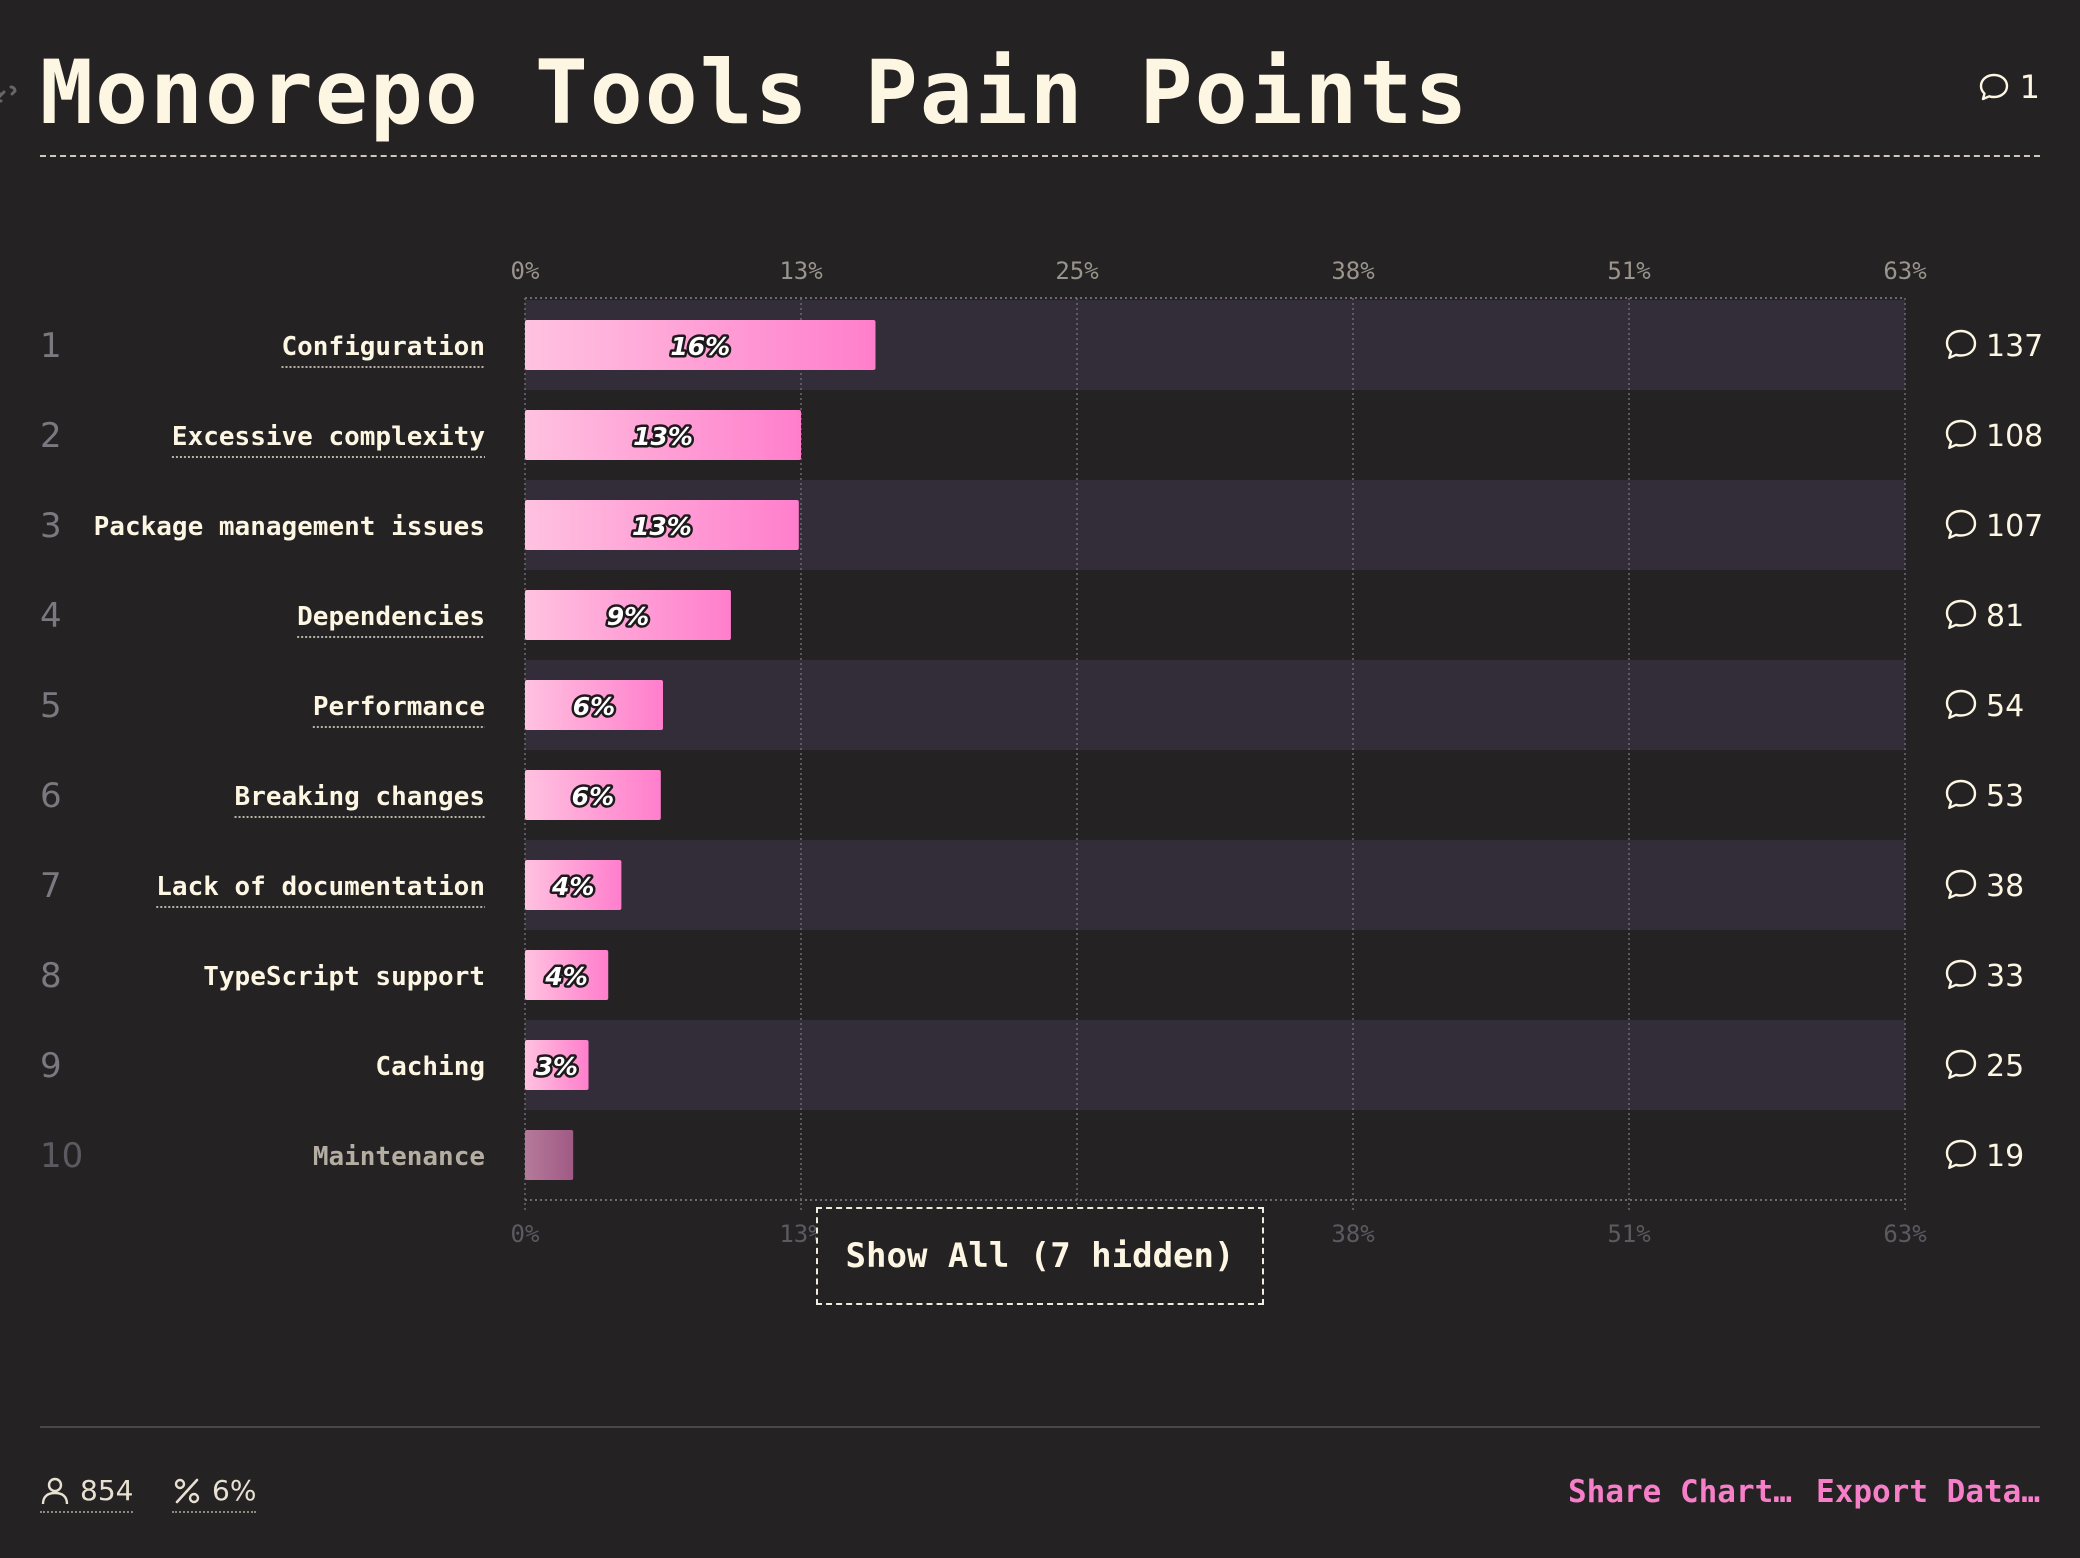  What do you see at coordinates (1984, 1156) in the screenshot?
I see `row-comments: 19` at bounding box center [1984, 1156].